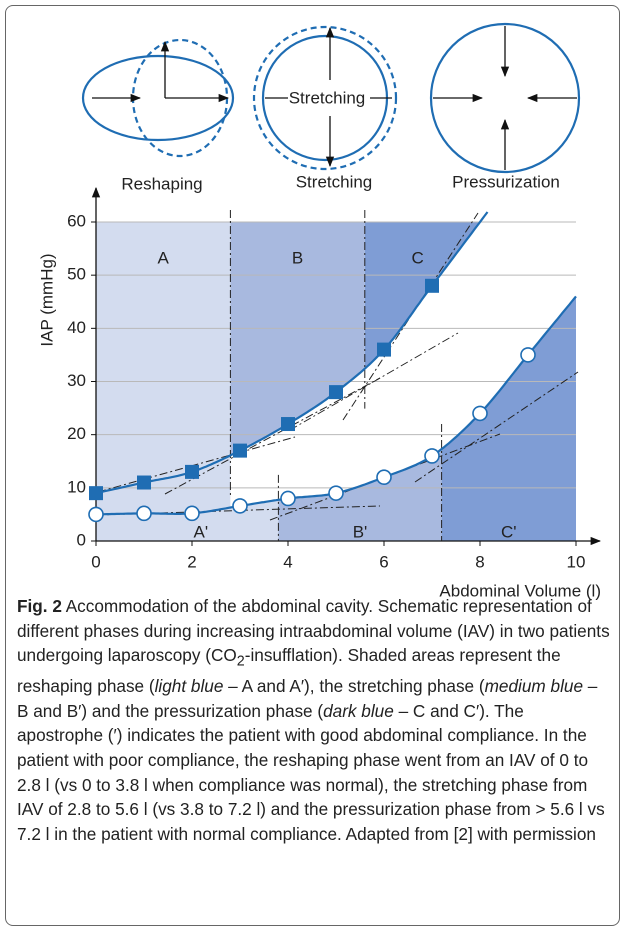  What do you see at coordinates (354, 686) in the screenshot?
I see `caption-text: – A and A′), the stretching phase (` at bounding box center [354, 686].